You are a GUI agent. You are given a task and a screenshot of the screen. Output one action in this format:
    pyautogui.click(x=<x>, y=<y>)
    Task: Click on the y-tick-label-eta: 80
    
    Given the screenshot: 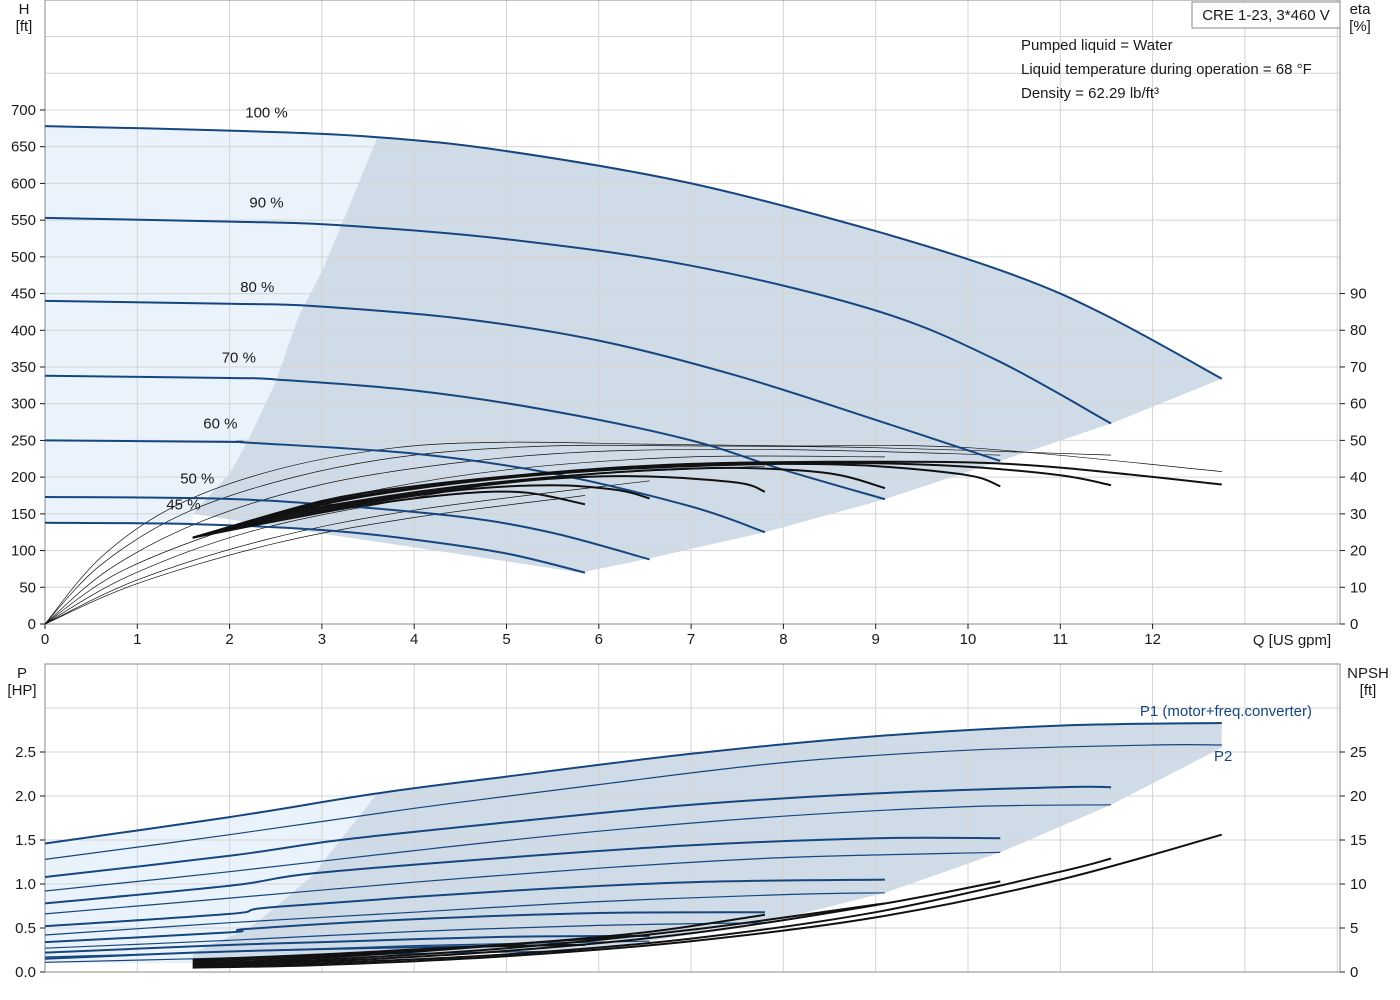 What is the action you would take?
    pyautogui.click(x=1358, y=330)
    